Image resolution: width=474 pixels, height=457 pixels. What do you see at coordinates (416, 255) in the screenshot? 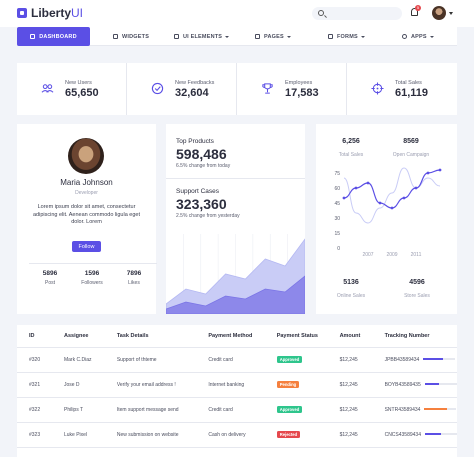
I see `x-tick-label: 2011` at bounding box center [416, 255].